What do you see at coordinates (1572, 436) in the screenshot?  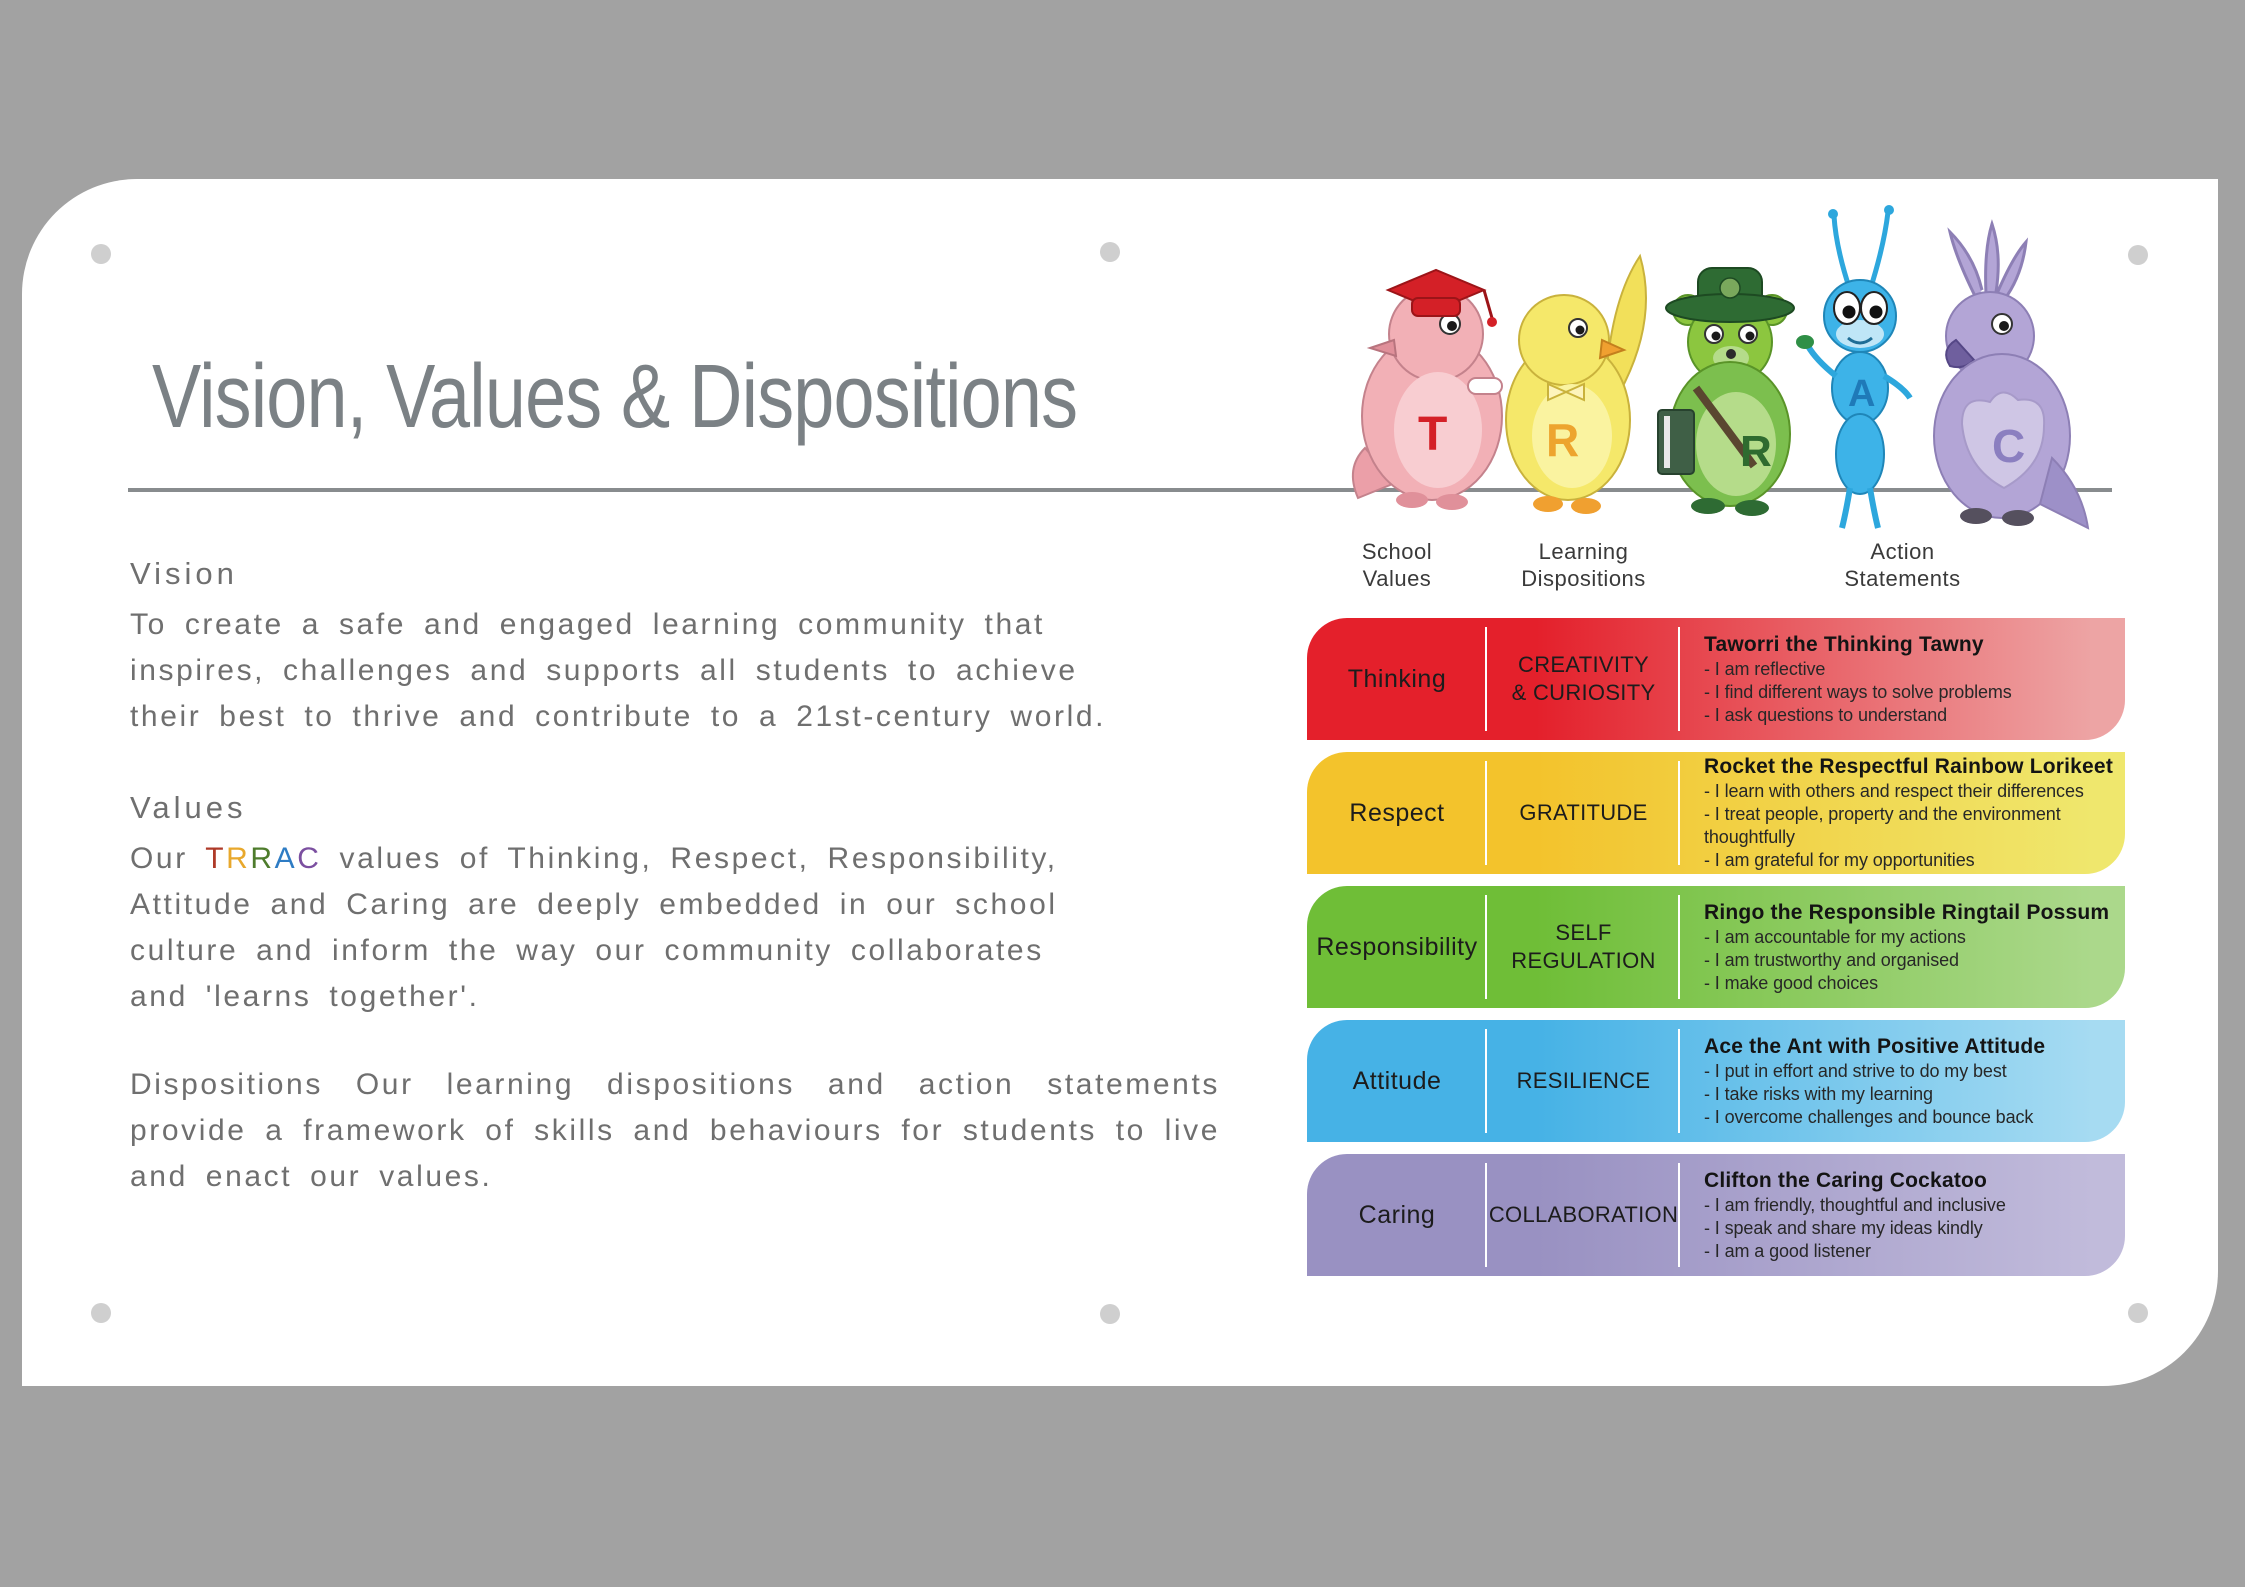 I see `belly` at bounding box center [1572, 436].